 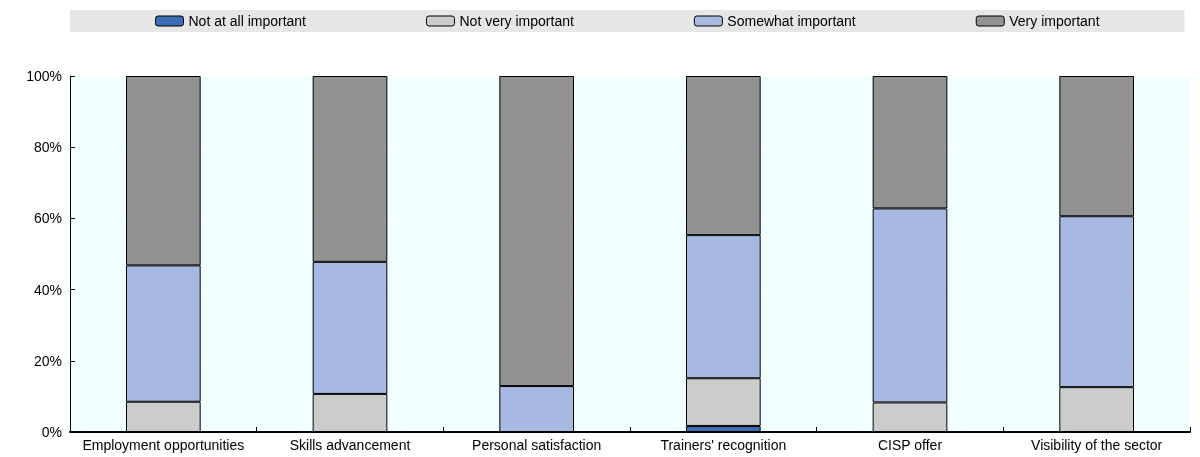 What do you see at coordinates (47, 147) in the screenshot?
I see `y-tick-label: 80%` at bounding box center [47, 147].